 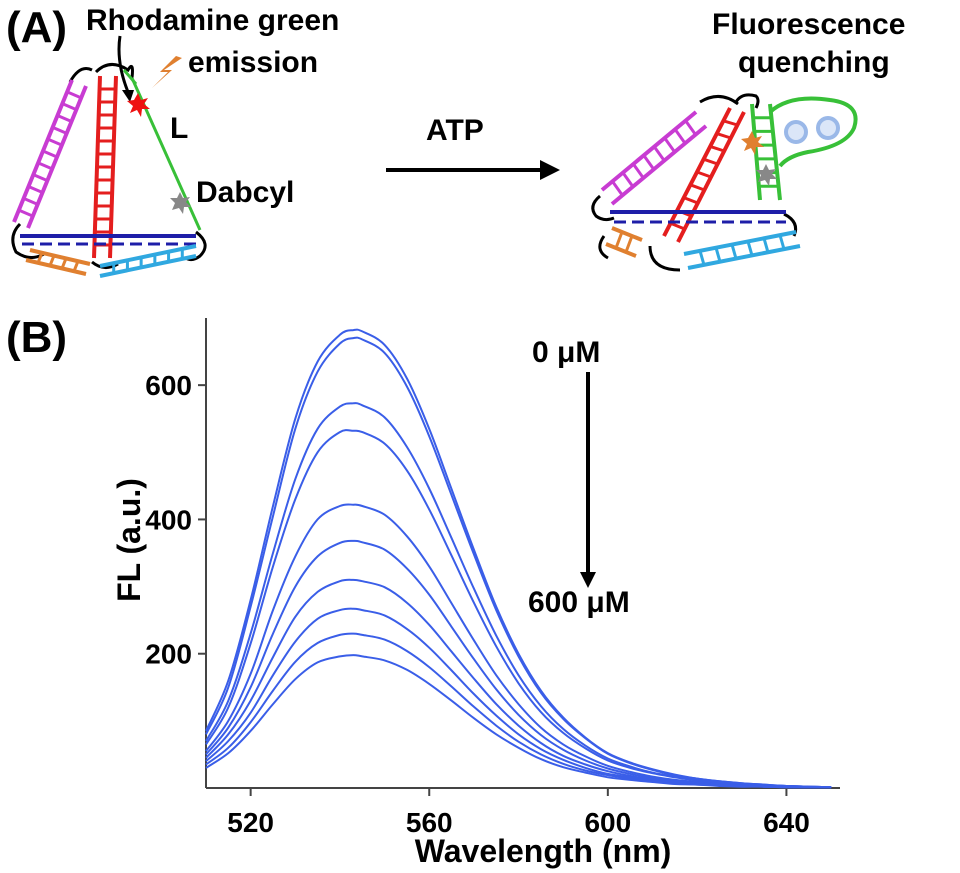 What do you see at coordinates (167, 72) in the screenshot?
I see `excitation-bolt-icon` at bounding box center [167, 72].